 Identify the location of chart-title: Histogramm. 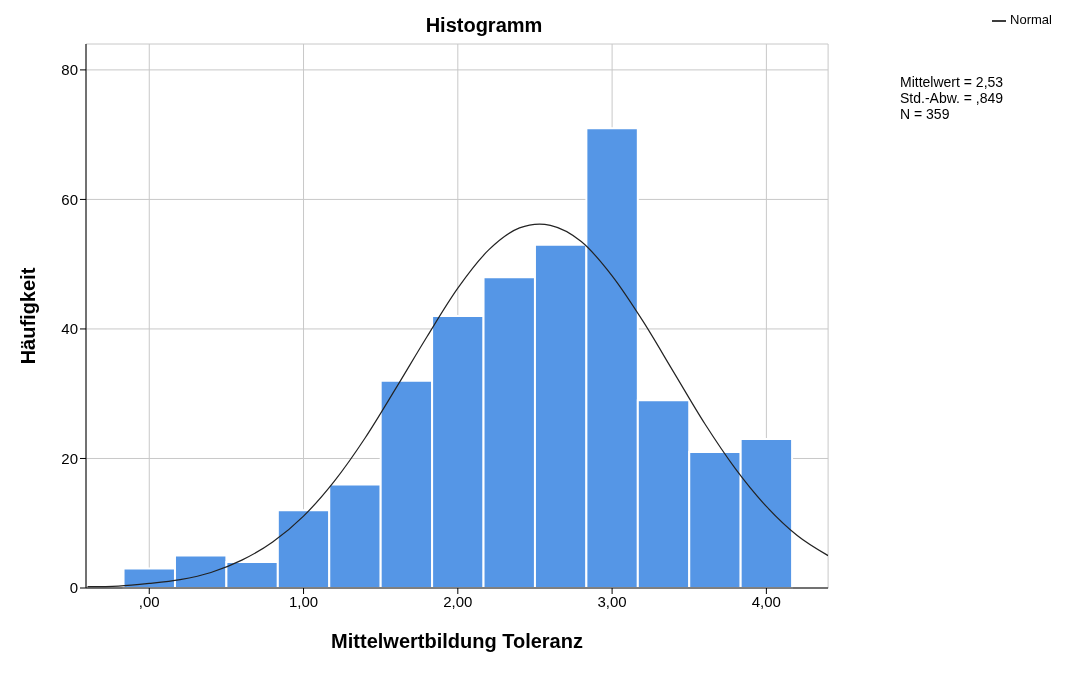
(484, 25).